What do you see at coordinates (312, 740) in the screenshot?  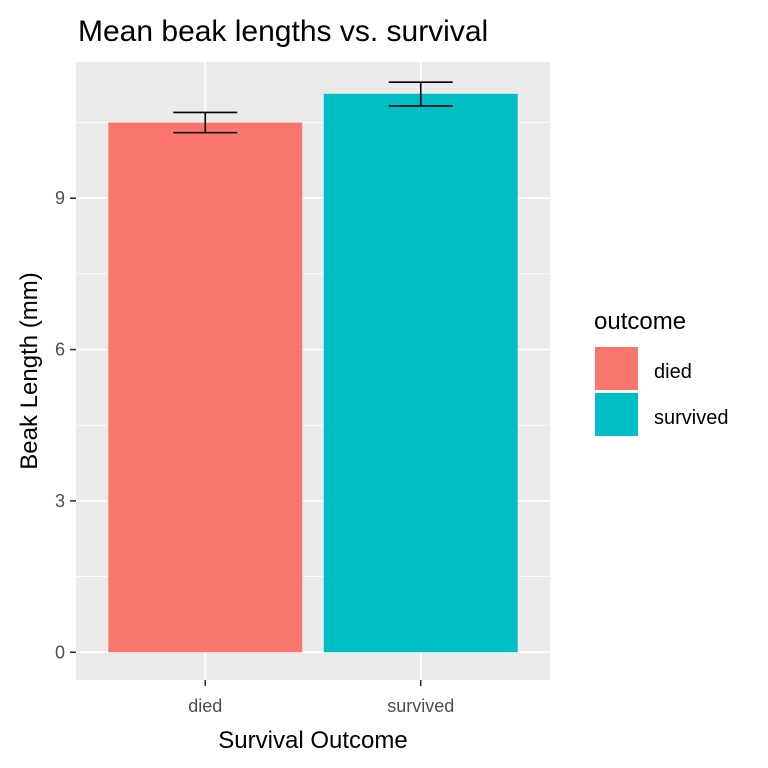 I see `x-axis-title: Survival Outcome` at bounding box center [312, 740].